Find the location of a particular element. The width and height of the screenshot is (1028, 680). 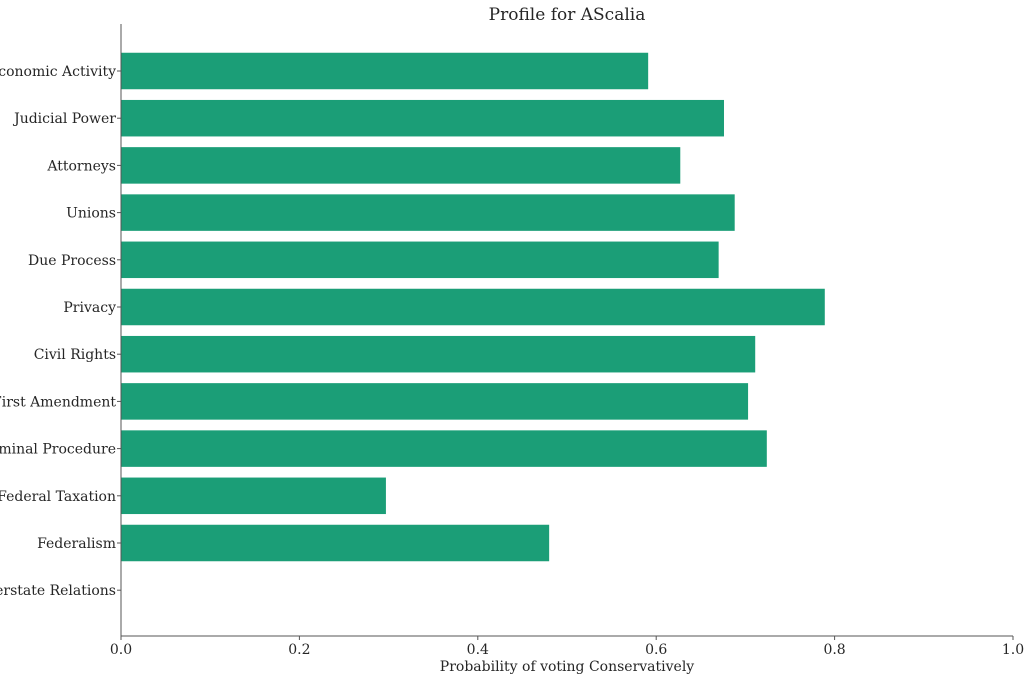

y-tick-label: Economic Activity is located at coordinates (58, 72).